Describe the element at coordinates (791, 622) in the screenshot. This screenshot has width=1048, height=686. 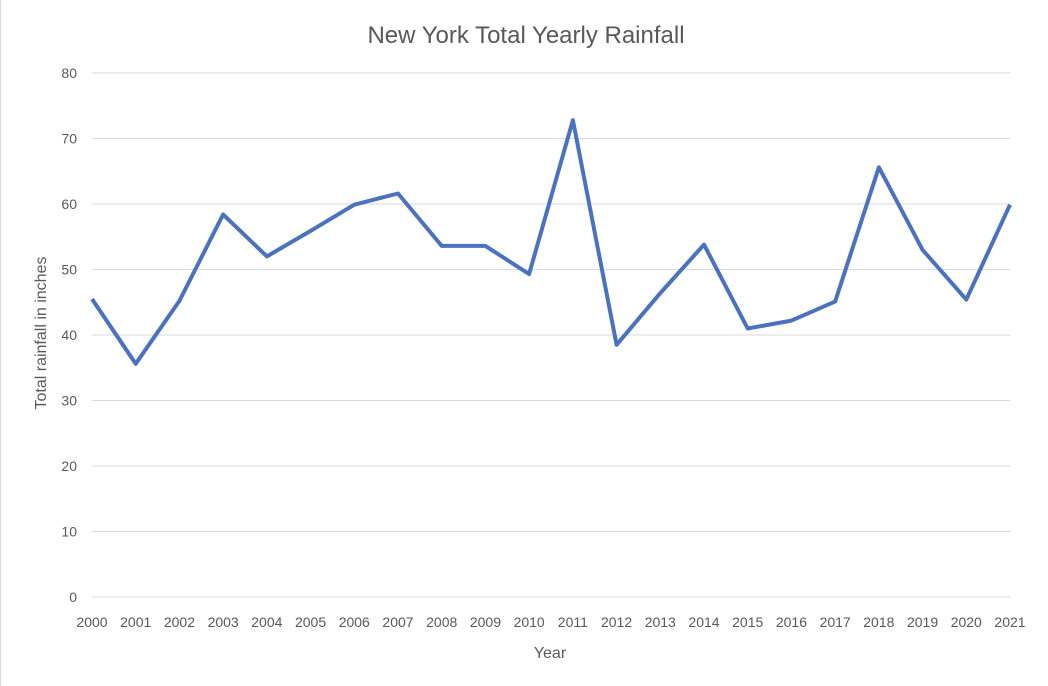
I see `x-tick-label: 2016` at that location.